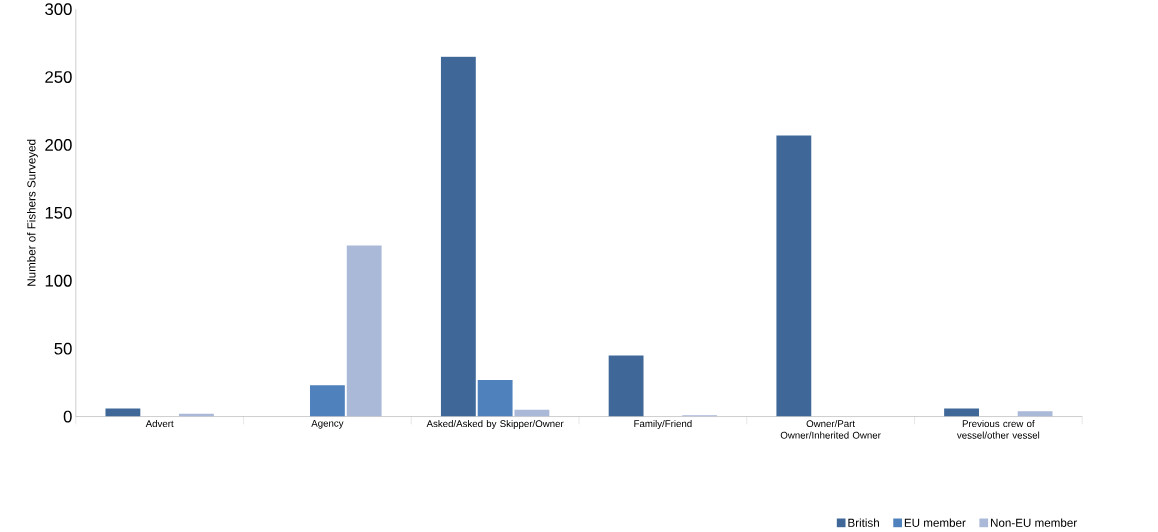 This screenshot has height=532, width=1158. Describe the element at coordinates (327, 424) in the screenshot. I see `x-tick-label: Agency` at that location.